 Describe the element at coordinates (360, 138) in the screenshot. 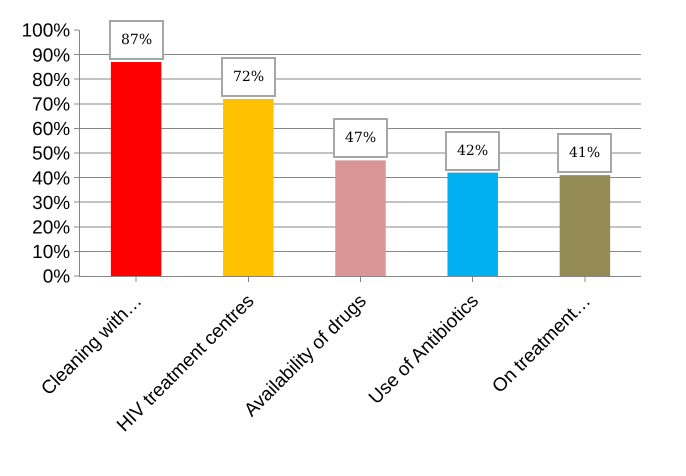

I see `data-label: 47%` at that location.